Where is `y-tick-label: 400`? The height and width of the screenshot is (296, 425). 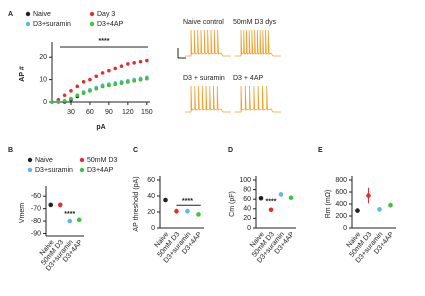
y-tick-label: 400 is located at coordinates (341, 204).